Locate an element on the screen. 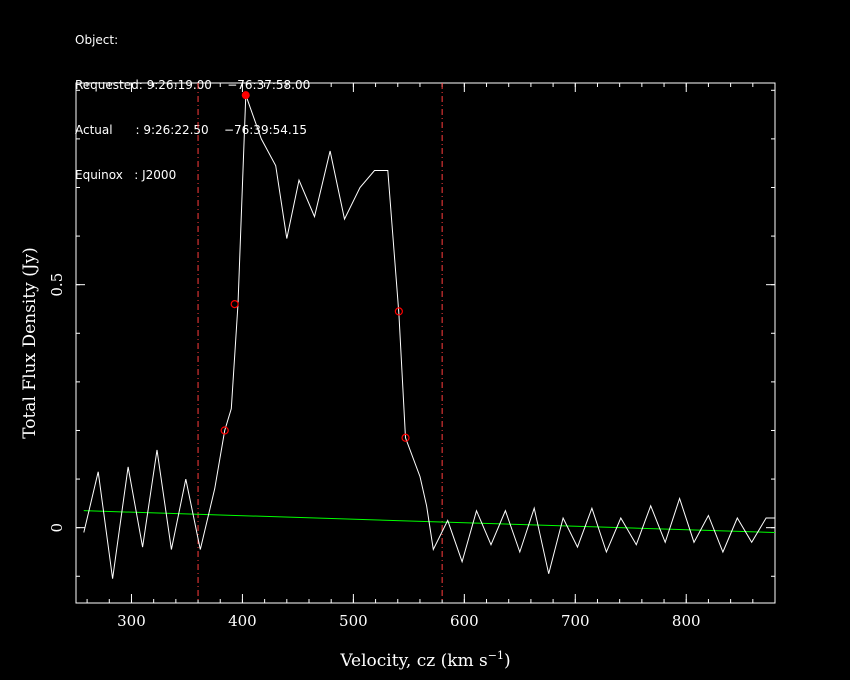 Image resolution: width=850 pixels, height=680 pixels. equinox-line: Equinox : J2000 is located at coordinates (126, 175).